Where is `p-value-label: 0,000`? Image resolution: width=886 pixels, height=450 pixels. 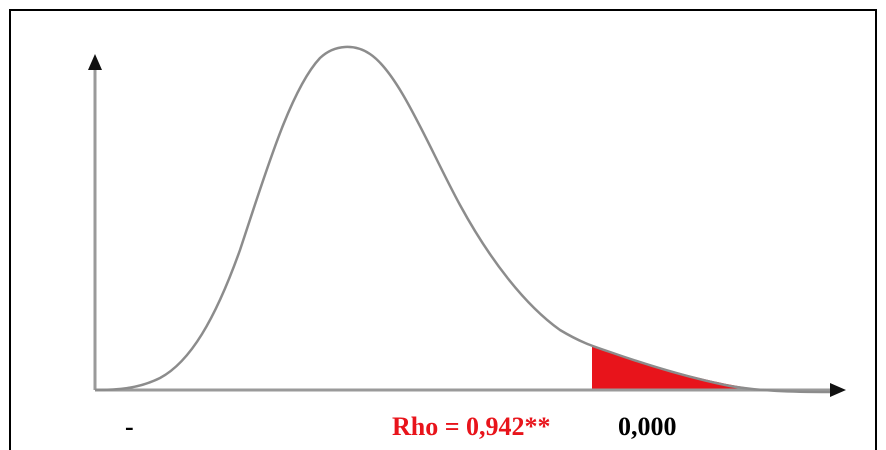
p-value-label: 0,000 is located at coordinates (647, 426).